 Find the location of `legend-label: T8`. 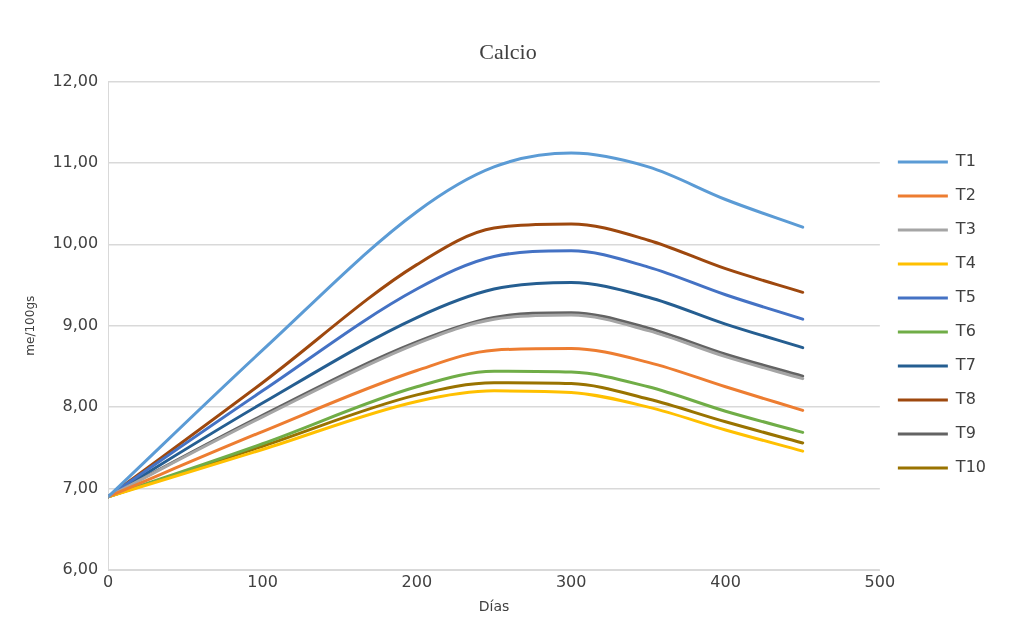

legend-label: T8 is located at coordinates (965, 399).